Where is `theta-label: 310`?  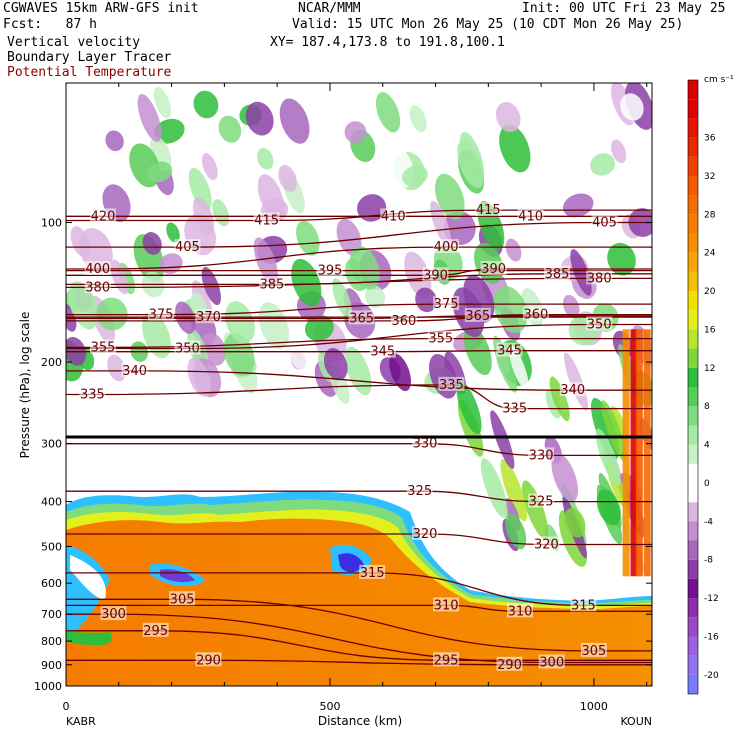
theta-label: 310 is located at coordinates (446, 605).